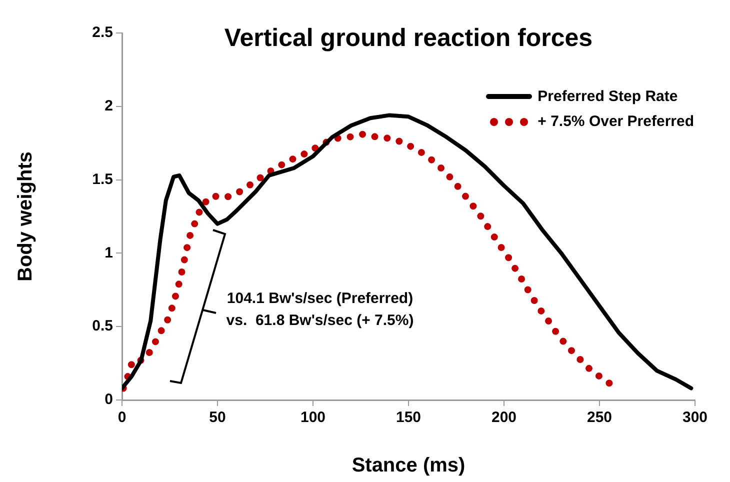 The width and height of the screenshot is (730, 482). Describe the element at coordinates (102, 326) in the screenshot. I see `y-tick-label: 0.5` at that location.